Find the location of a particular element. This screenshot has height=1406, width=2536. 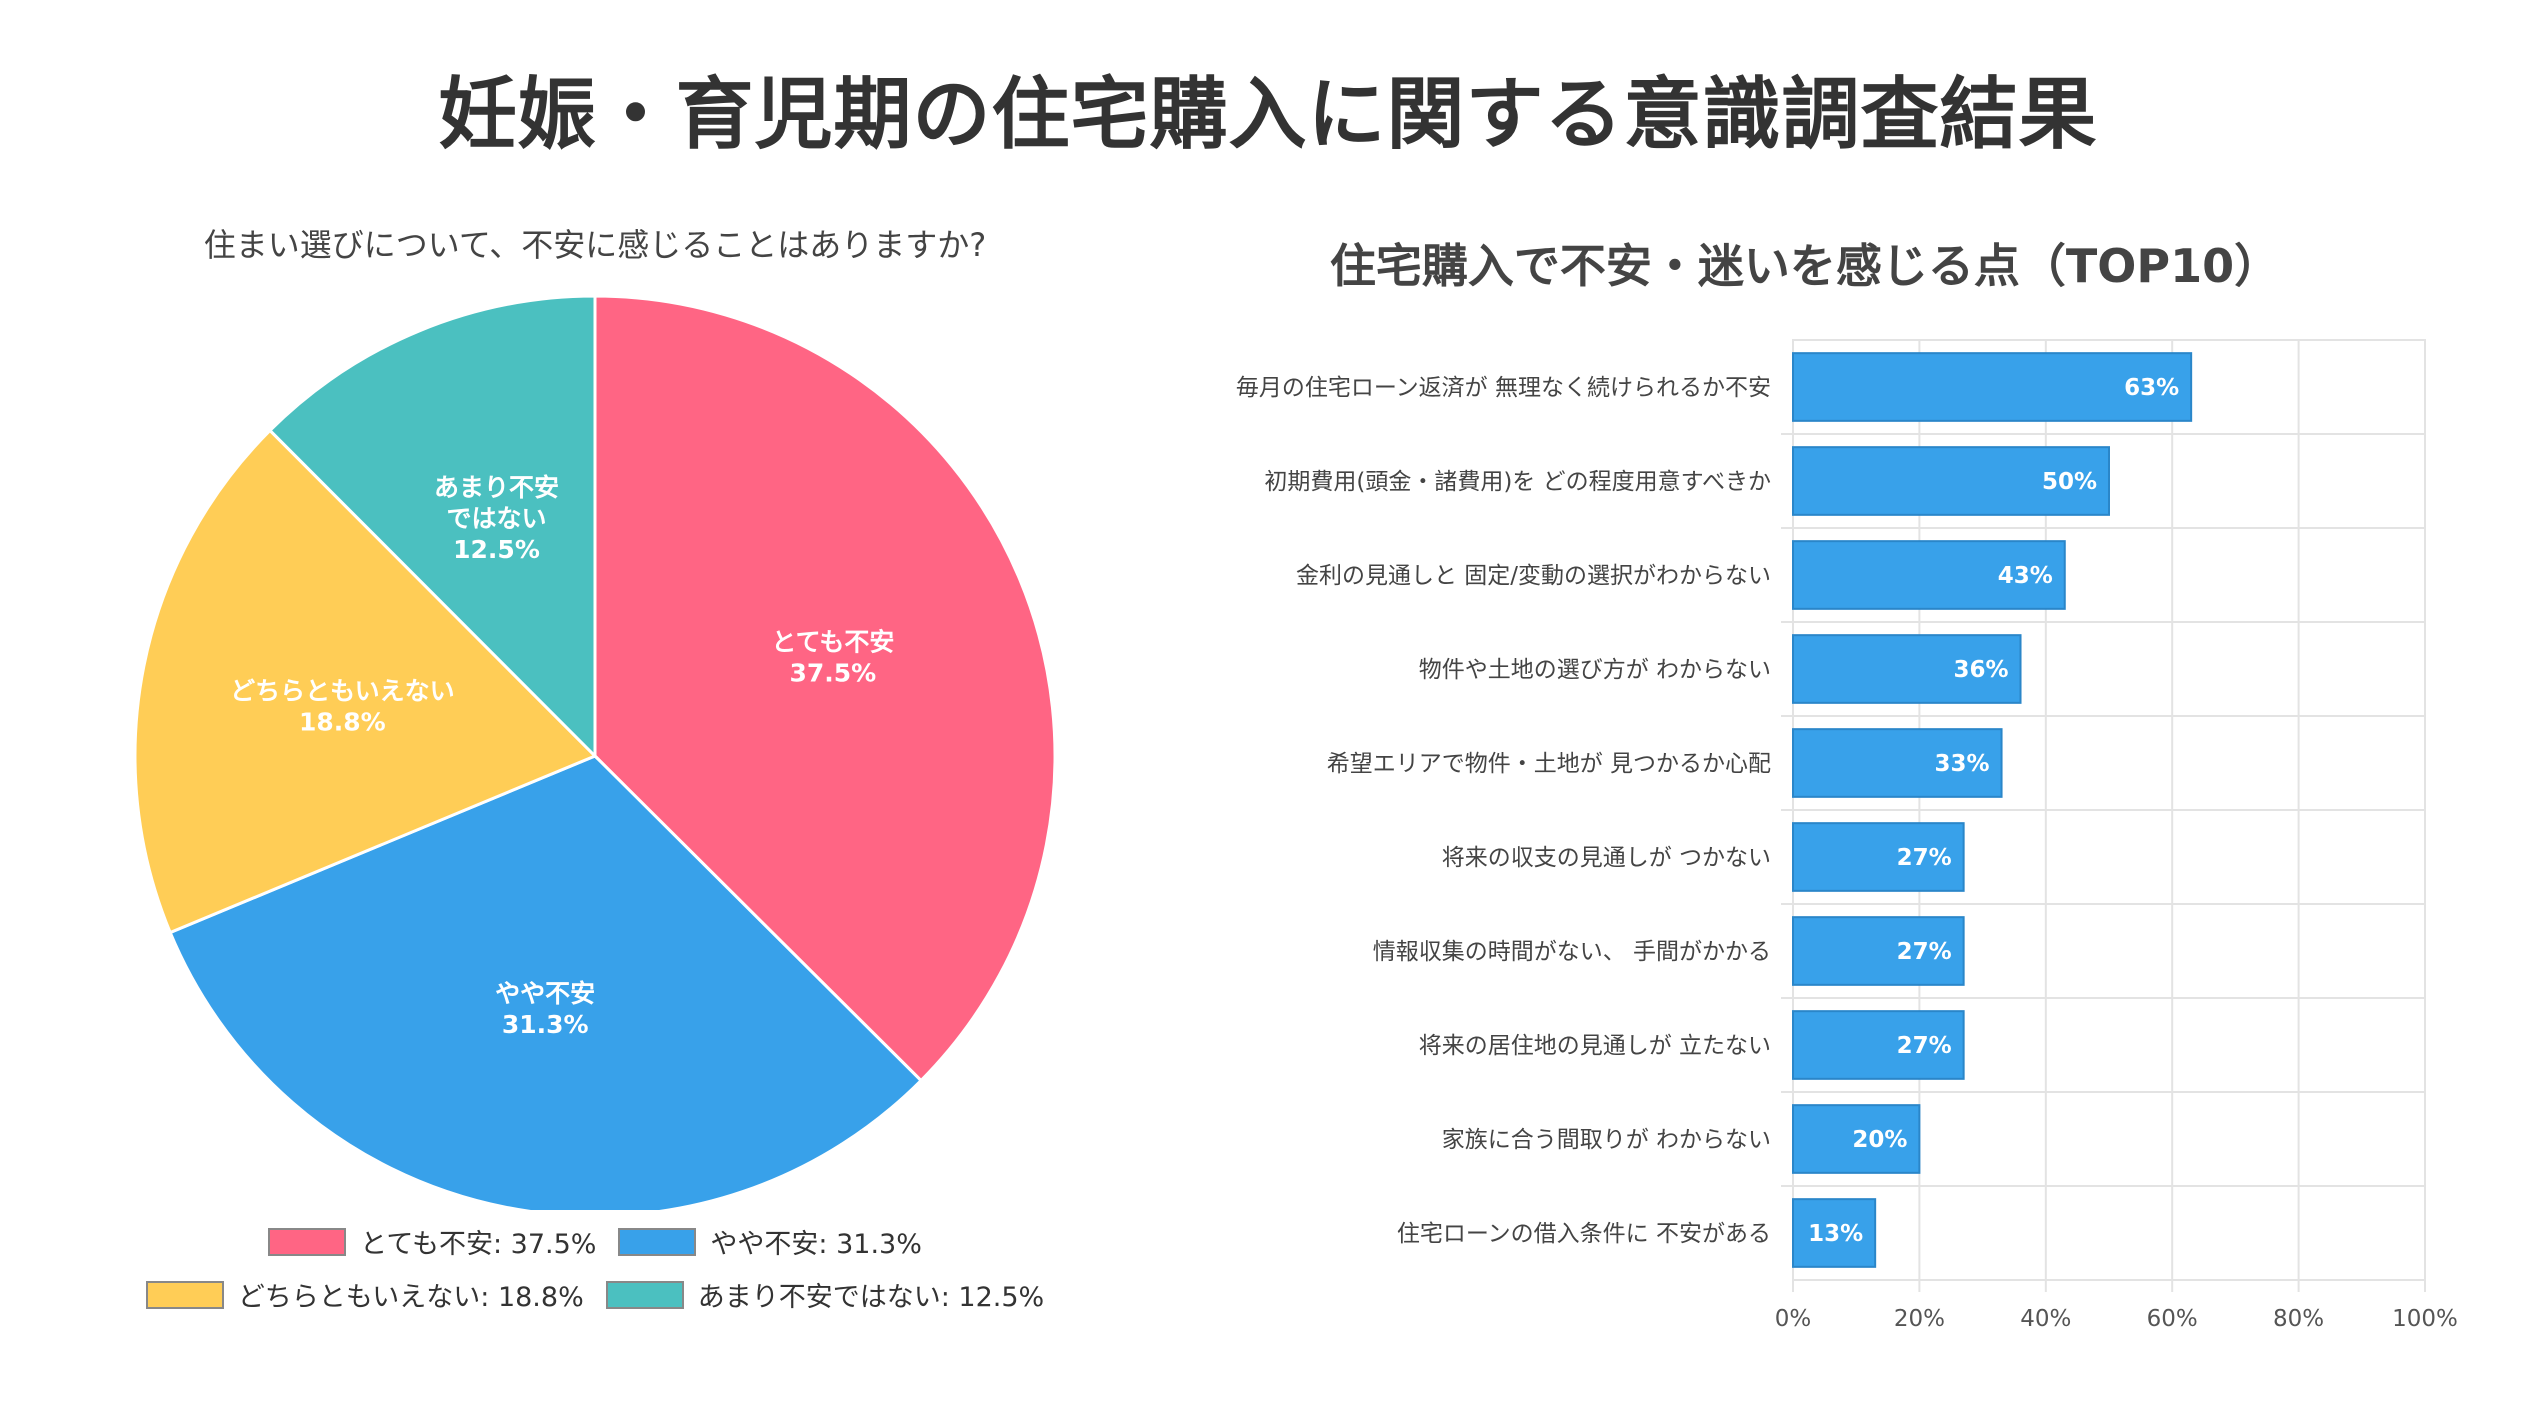

x-tick-label: 40% is located at coordinates (2045, 1319).